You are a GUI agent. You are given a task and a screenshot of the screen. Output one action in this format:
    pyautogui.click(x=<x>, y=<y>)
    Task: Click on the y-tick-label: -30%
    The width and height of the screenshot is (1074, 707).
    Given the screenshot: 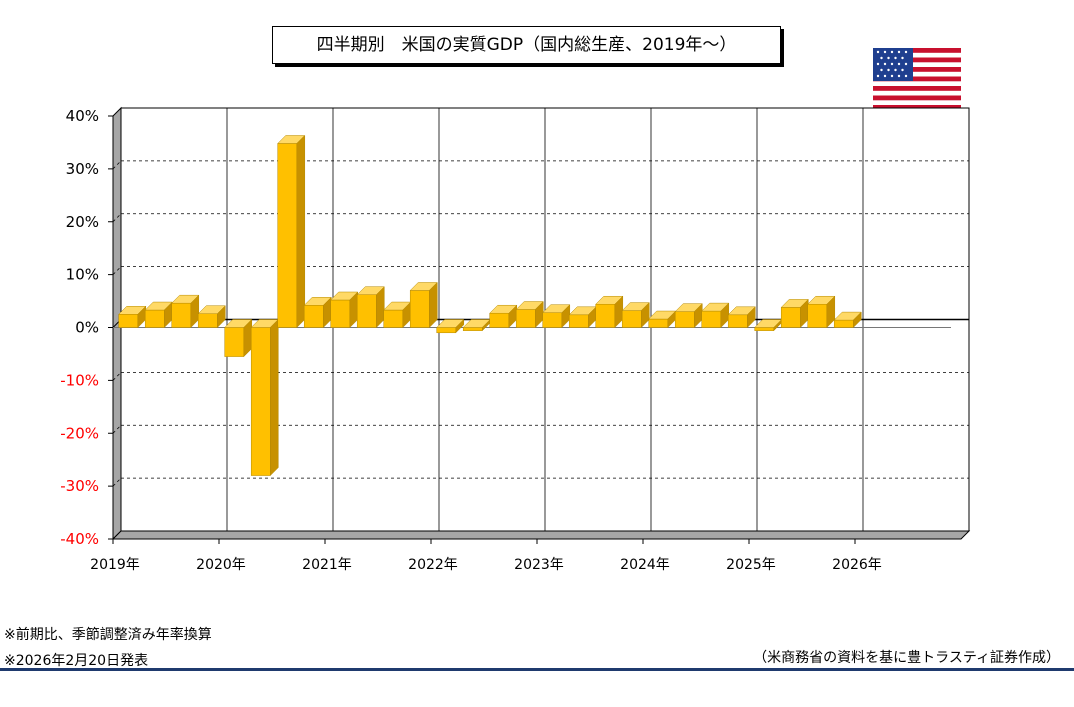 What is the action you would take?
    pyautogui.click(x=79, y=486)
    